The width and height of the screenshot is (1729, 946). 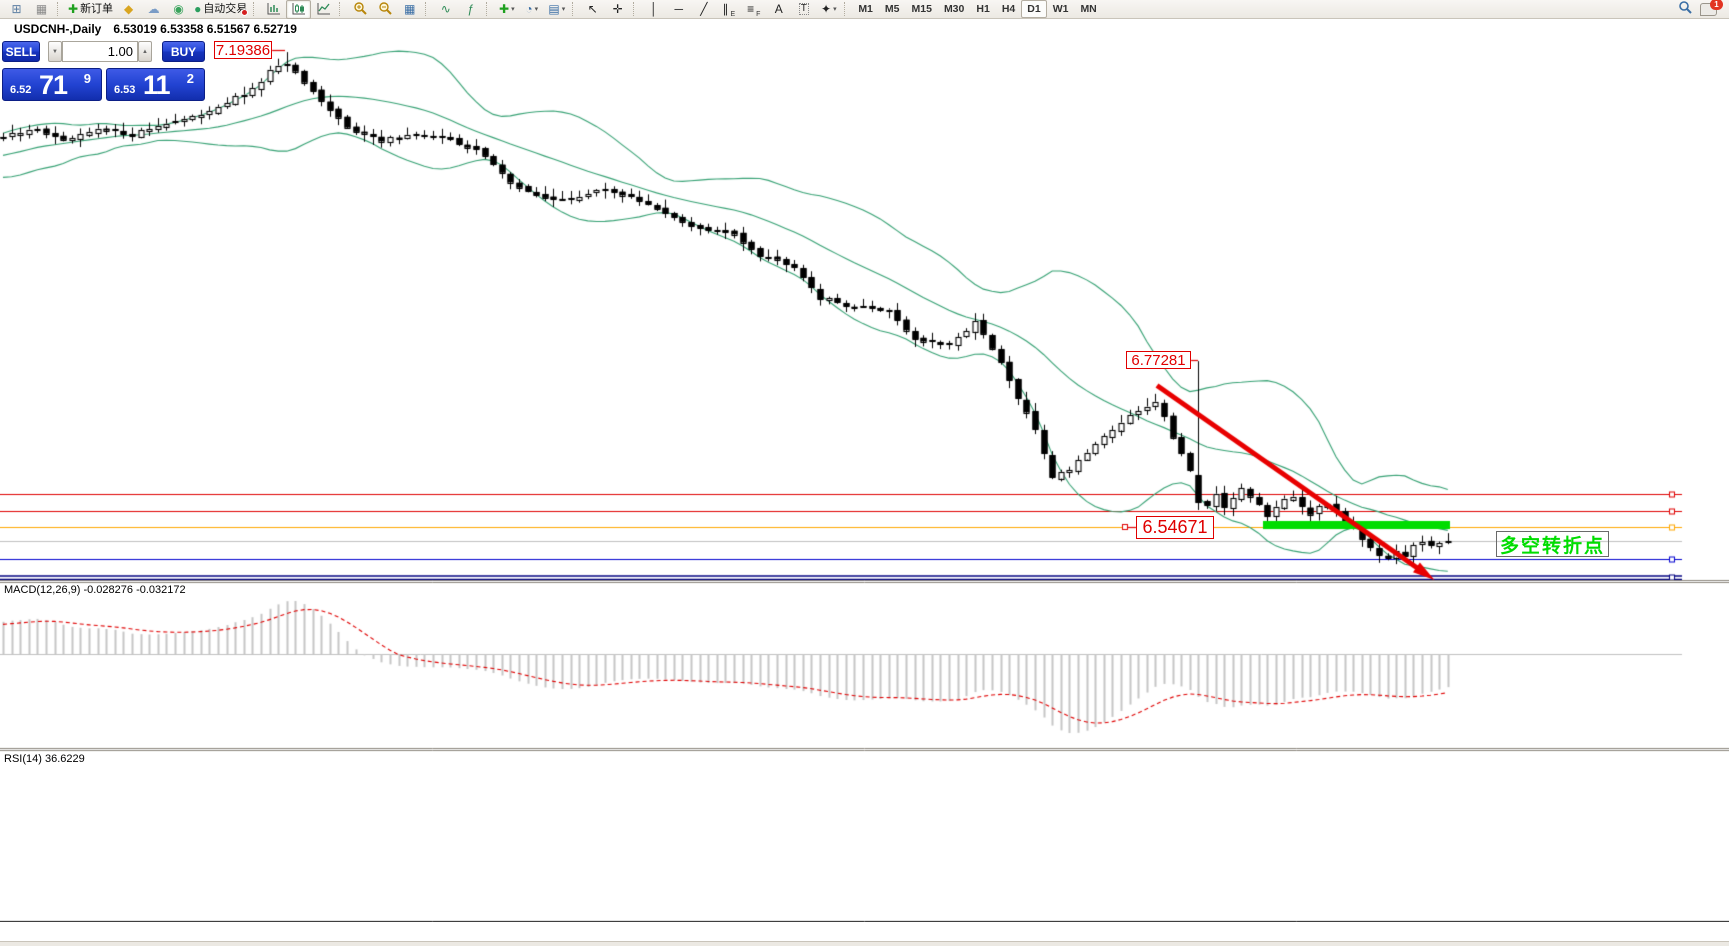 What do you see at coordinates (323, 9) in the screenshot?
I see `line-chart-type-button` at bounding box center [323, 9].